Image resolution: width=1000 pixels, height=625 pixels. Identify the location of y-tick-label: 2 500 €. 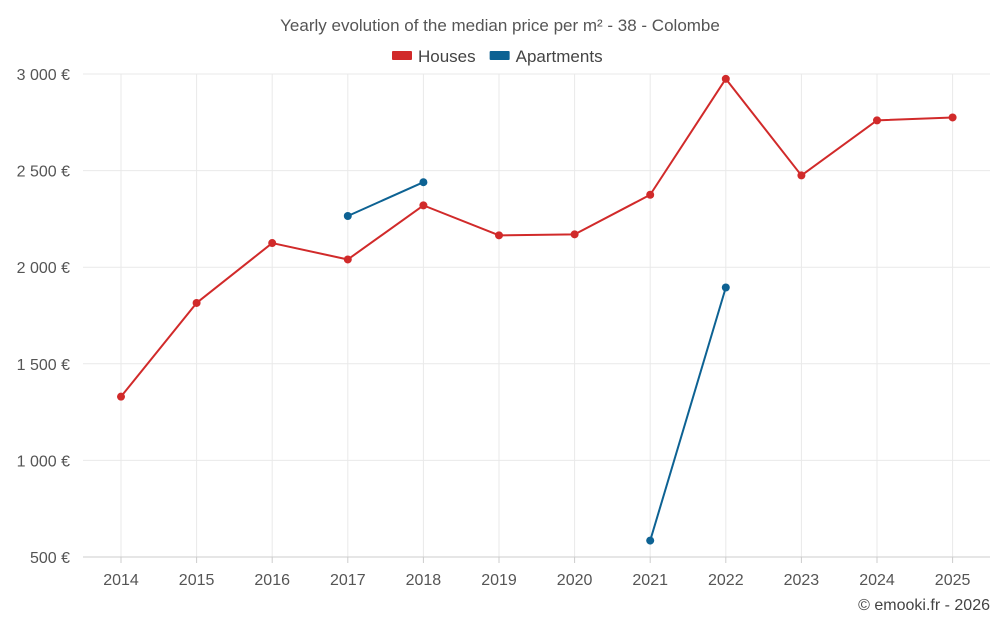
(43, 172).